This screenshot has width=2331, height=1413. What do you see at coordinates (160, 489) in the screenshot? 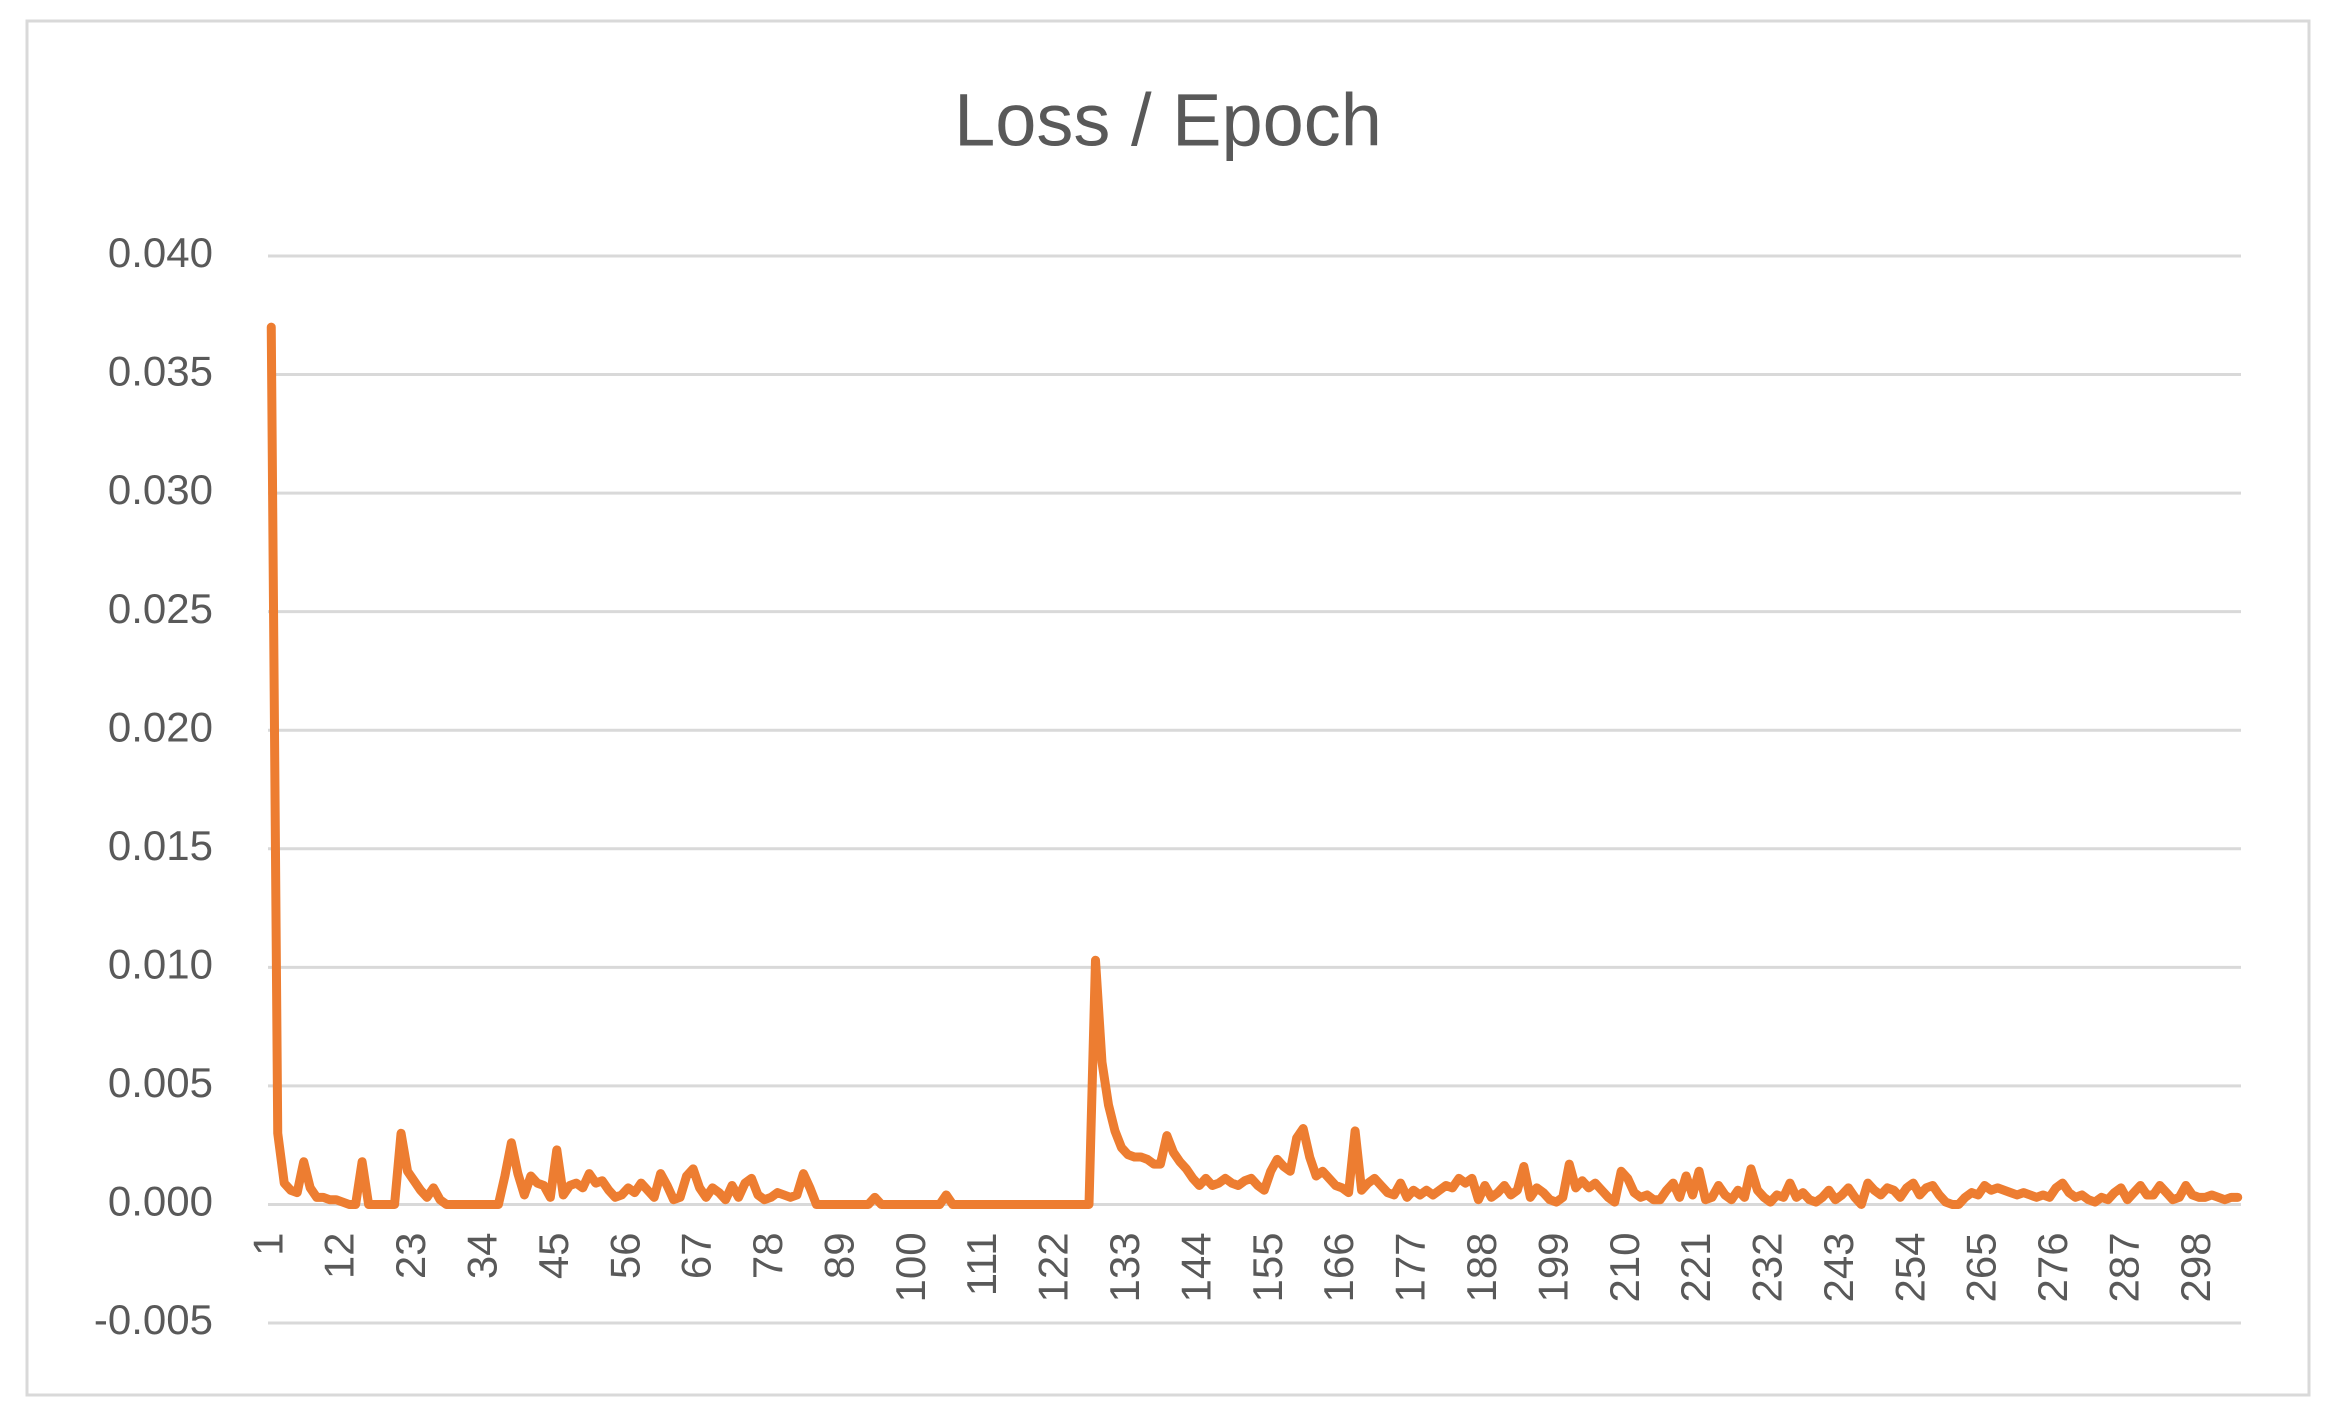
I see `y-tick-label: 0.030` at bounding box center [160, 489].